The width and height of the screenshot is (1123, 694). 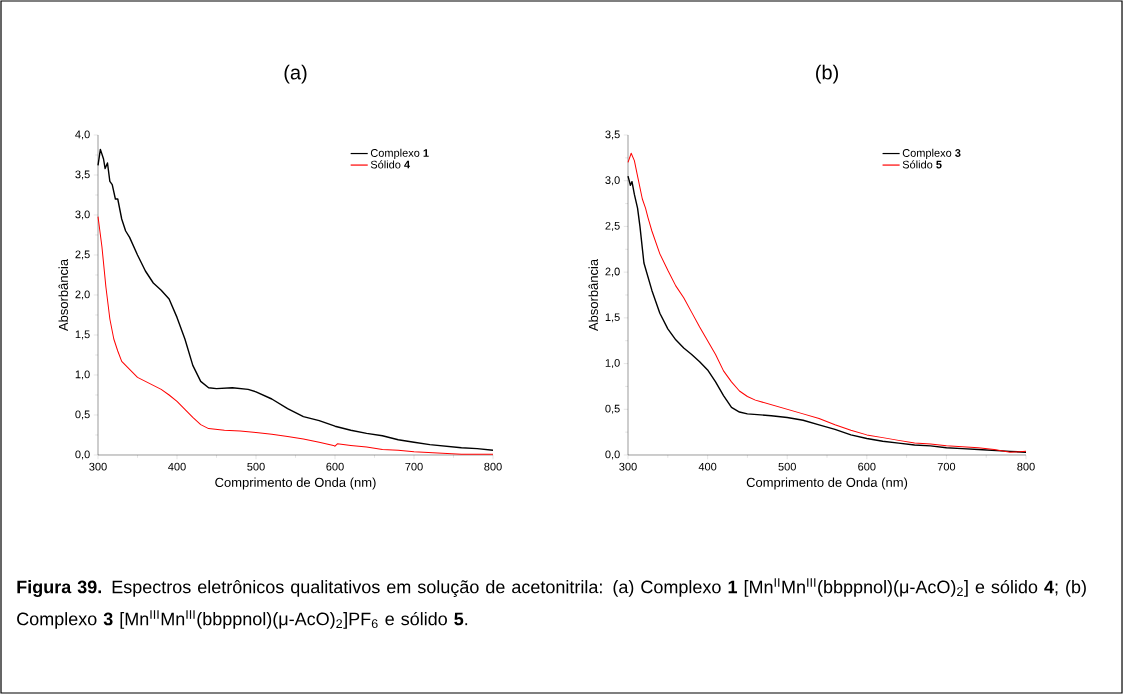 What do you see at coordinates (551, 603) in the screenshot?
I see `text: Figura 39. Espectros eletrônicos qualitativos em solução de acetonitrila: (a) Complexo 1 [Mn$^{II}$Mn$^{III}$(bbppnol)(μ-AcO)$_{2}$] e sólido 4; (b) Complexo 3 [Mn$^{III}$Mn$^{III}$(bbppnol)(μ-AcO)$_{2}$]PF$_{6}$ e sólido 5.` at bounding box center [551, 603].